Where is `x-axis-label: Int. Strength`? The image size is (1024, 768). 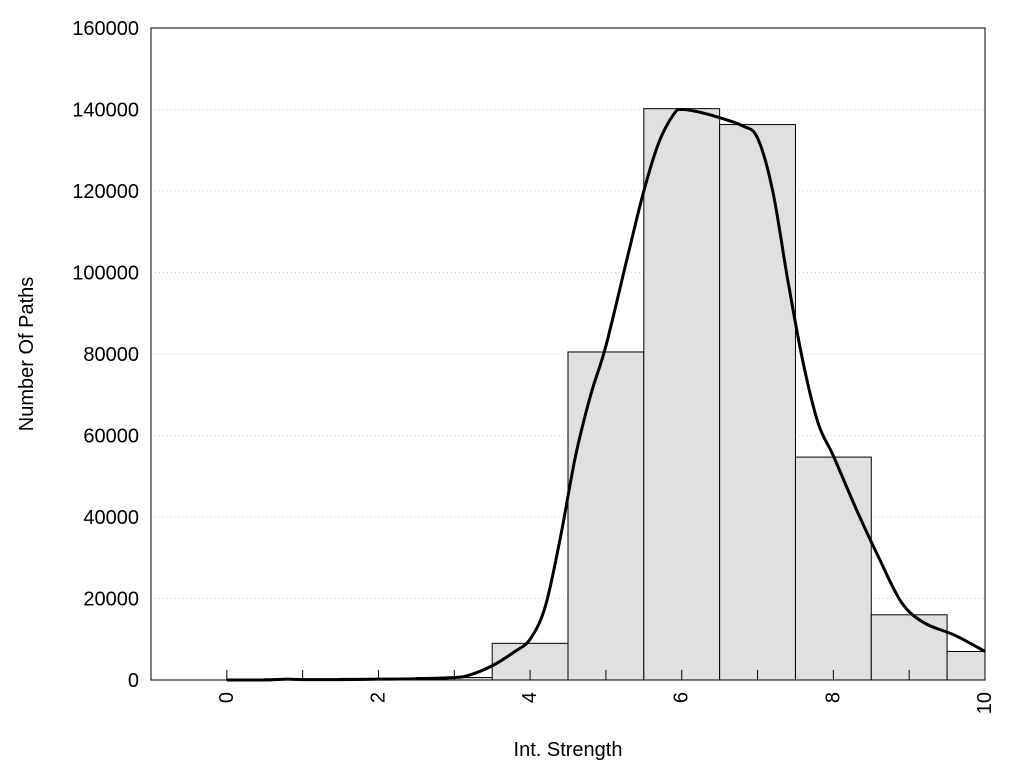 x-axis-label: Int. Strength is located at coordinates (568, 750).